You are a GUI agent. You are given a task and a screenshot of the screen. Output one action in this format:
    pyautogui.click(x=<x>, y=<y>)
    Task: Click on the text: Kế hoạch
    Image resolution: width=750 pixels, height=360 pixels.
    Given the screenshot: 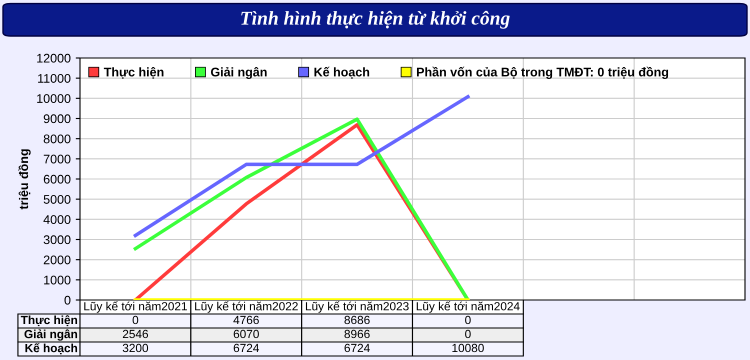 What is the action you would take?
    pyautogui.click(x=51, y=348)
    